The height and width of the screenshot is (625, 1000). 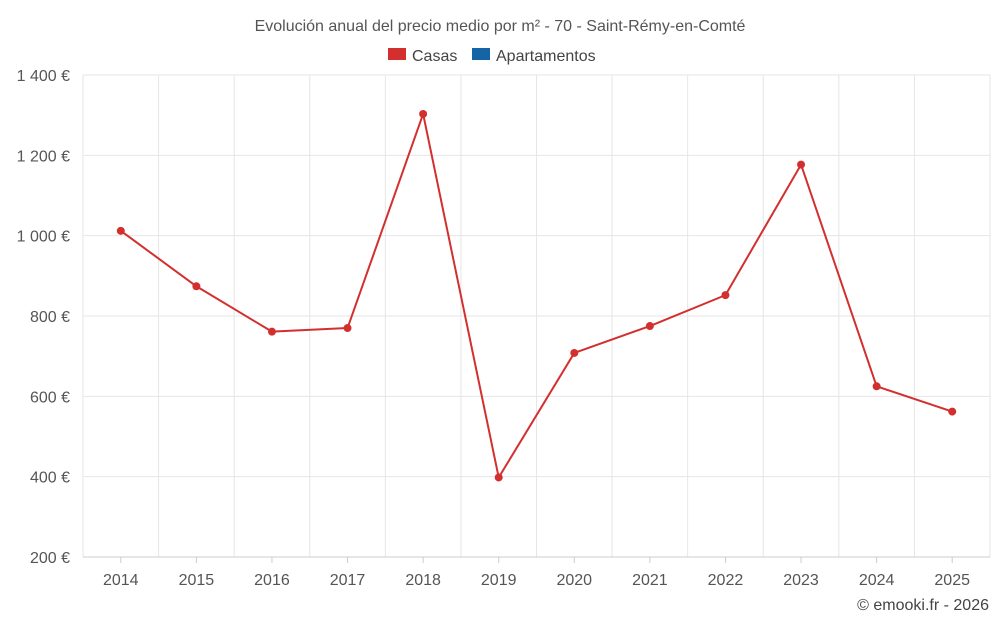 I want to click on y-tick-label: 600 €, so click(x=50, y=397).